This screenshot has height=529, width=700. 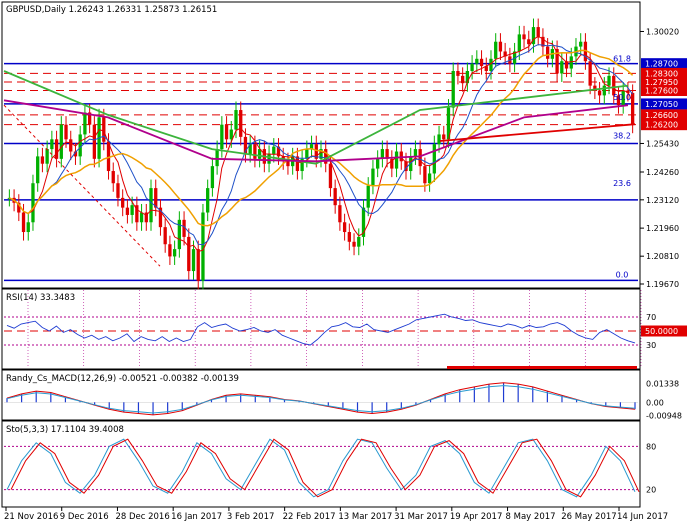 What do you see at coordinates (84, 517) in the screenshot?
I see `time-tick-label: 9 Dec 2016` at bounding box center [84, 517].